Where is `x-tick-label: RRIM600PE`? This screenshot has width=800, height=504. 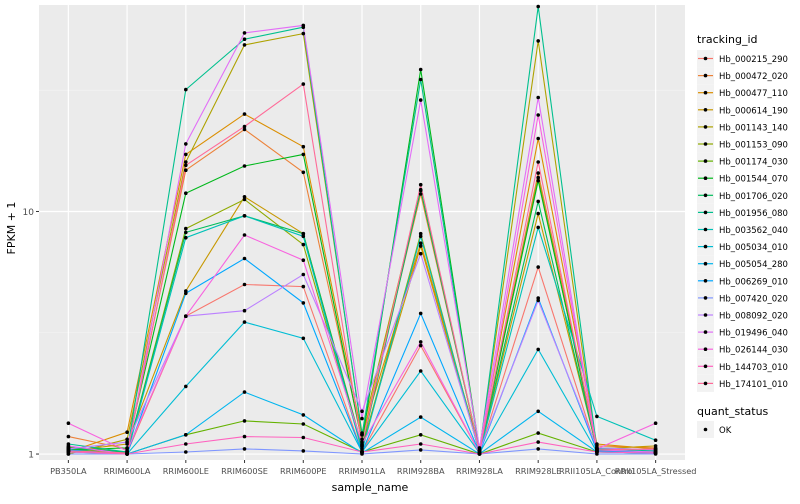 x-tick-label: RRIM600PE is located at coordinates (303, 471).